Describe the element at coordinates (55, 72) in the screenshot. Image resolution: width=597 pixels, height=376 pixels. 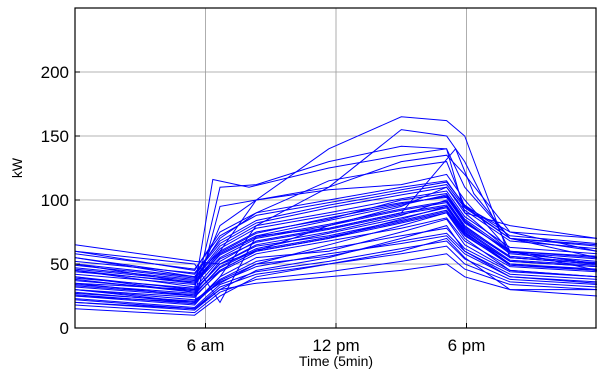
I see `y-tick-label: 200` at that location.